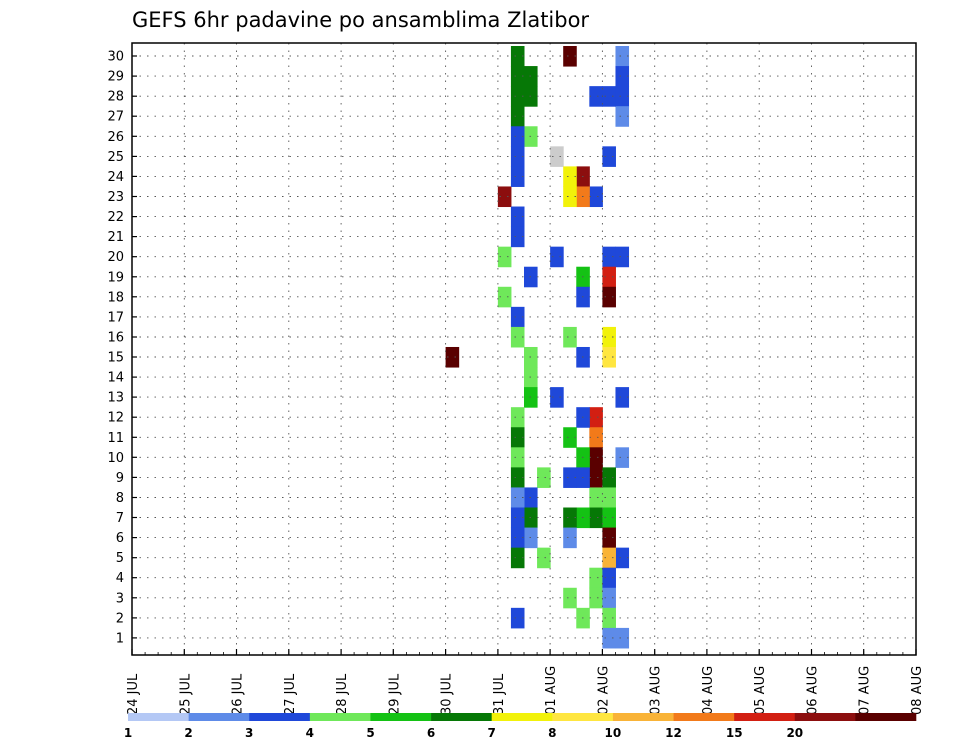 Image resolution: width=960 pixels, height=742 pixels. What do you see at coordinates (370, 733) in the screenshot?
I see `colorbar-label: 5` at bounding box center [370, 733].